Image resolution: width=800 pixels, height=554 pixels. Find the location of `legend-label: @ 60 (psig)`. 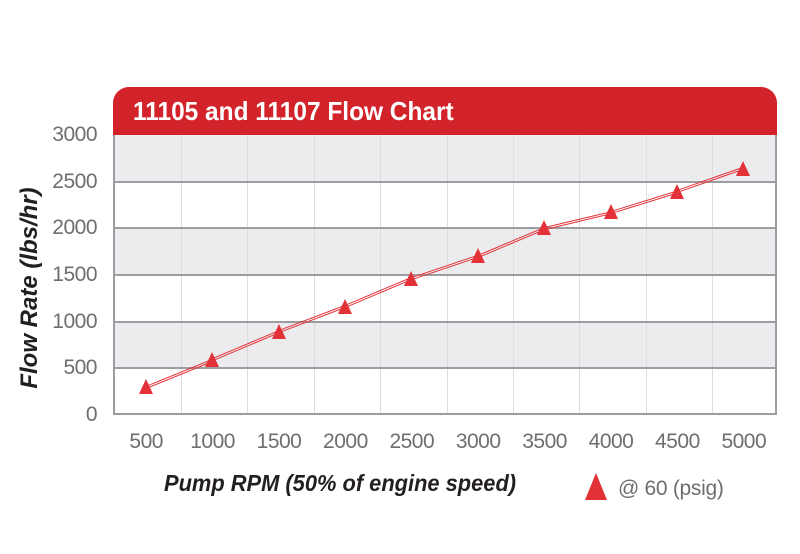

legend-label: @ 60 (psig) is located at coordinates (671, 488).